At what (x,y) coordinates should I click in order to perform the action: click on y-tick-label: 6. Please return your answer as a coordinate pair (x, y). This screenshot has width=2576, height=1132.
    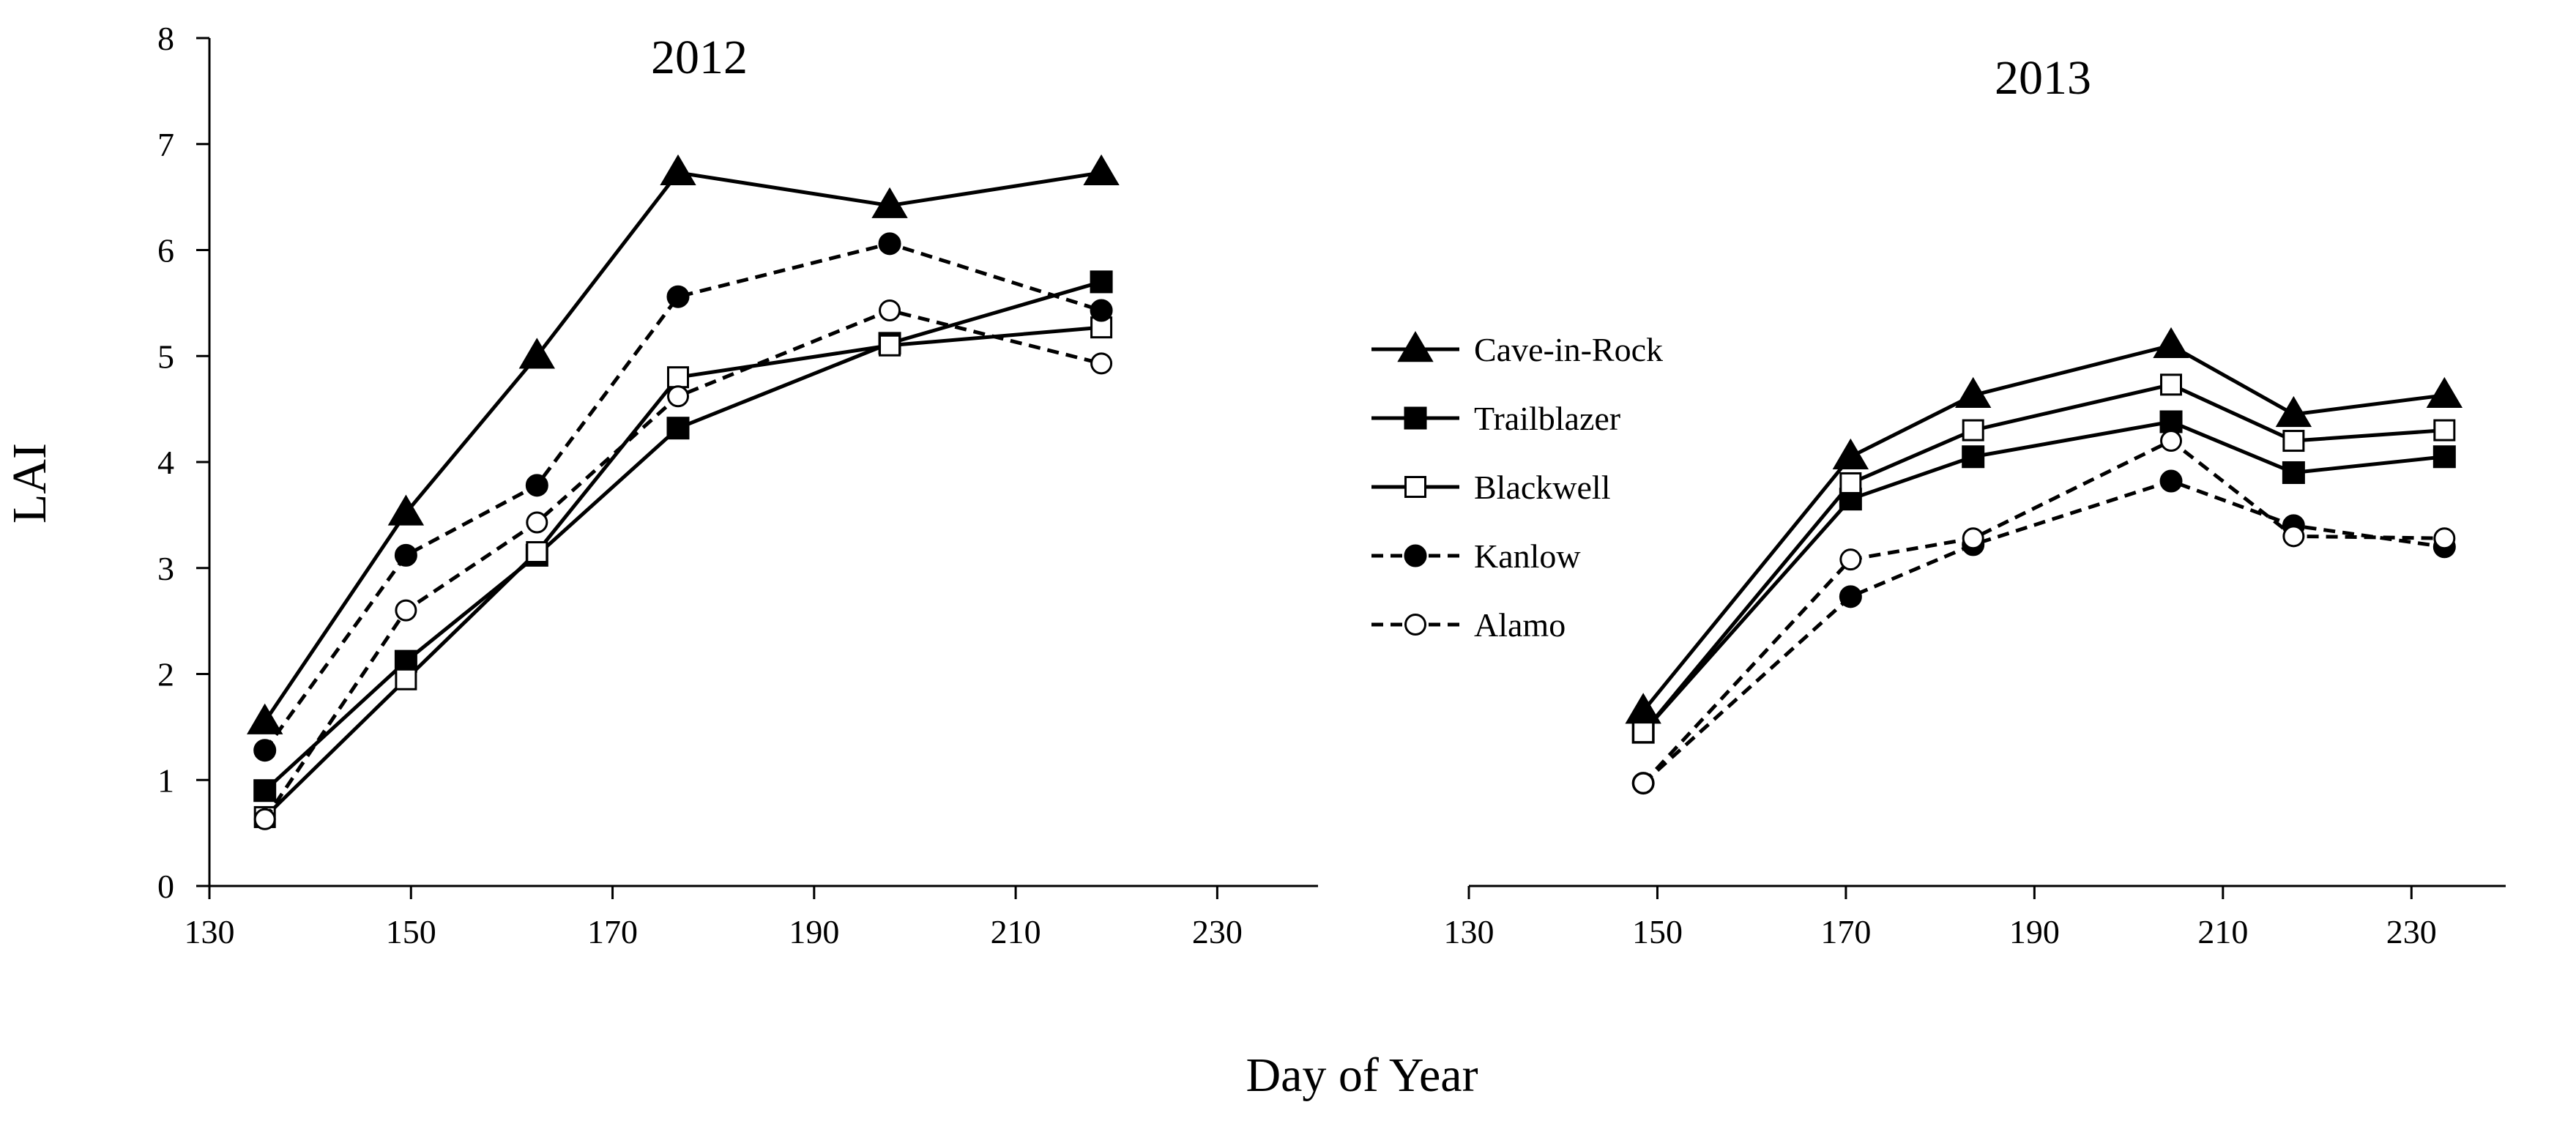
    Looking at the image, I should click on (165, 250).